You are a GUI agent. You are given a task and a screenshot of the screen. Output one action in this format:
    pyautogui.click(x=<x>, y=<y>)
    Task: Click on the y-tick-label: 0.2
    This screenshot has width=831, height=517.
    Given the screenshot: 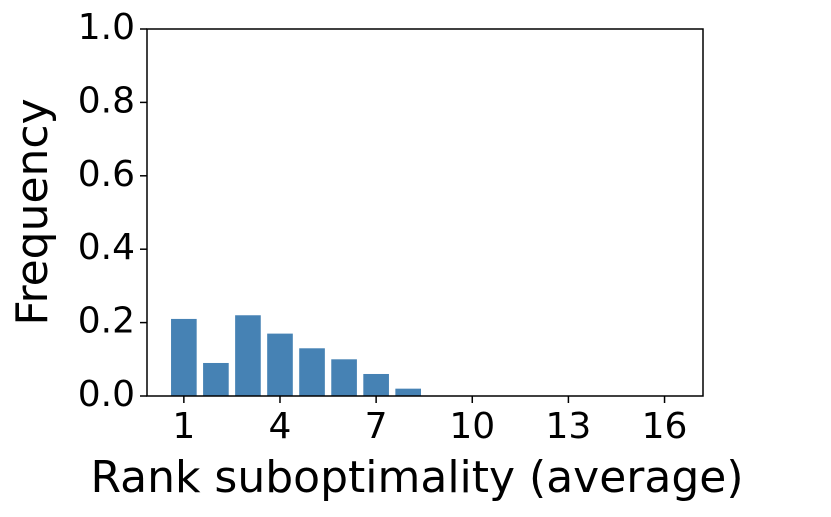 What is the action you would take?
    pyautogui.click(x=106, y=321)
    